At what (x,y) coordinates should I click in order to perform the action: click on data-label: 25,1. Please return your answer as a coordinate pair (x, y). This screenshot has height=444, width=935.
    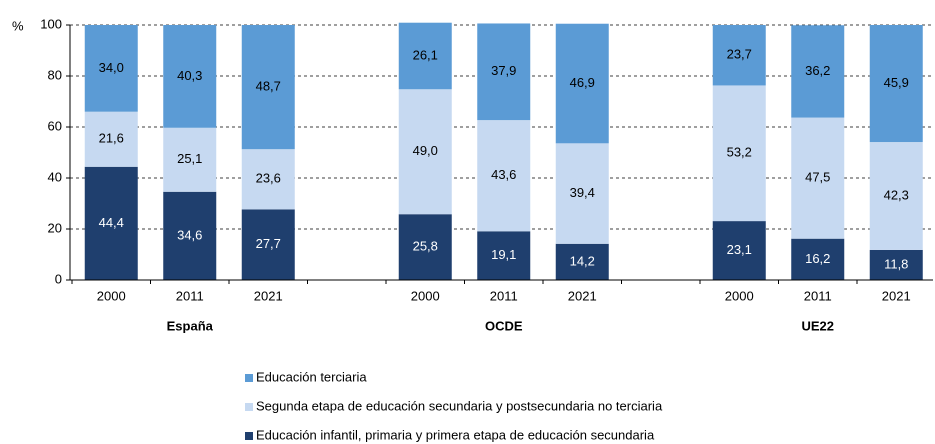
    Looking at the image, I should click on (189, 158).